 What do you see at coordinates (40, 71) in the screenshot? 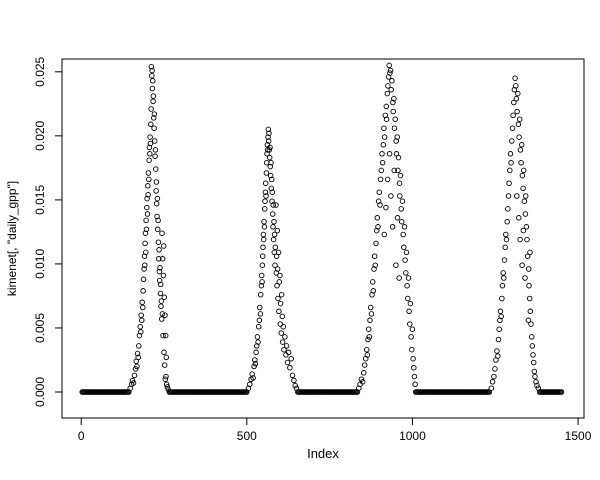
I see `y-tick-label: 0.025` at bounding box center [40, 71].